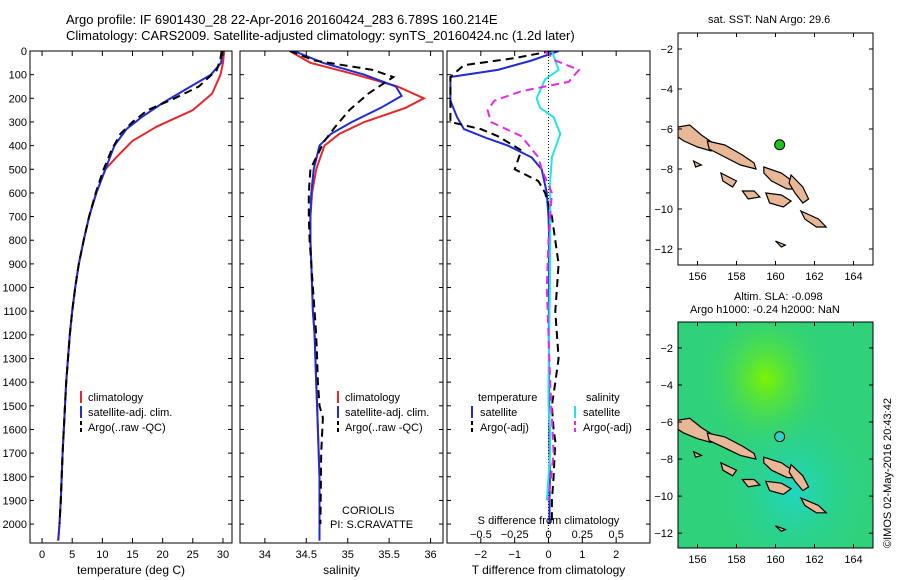 The width and height of the screenshot is (900, 580). What do you see at coordinates (549, 570) in the screenshot?
I see `x-axis-label: T difference from climatology` at bounding box center [549, 570].